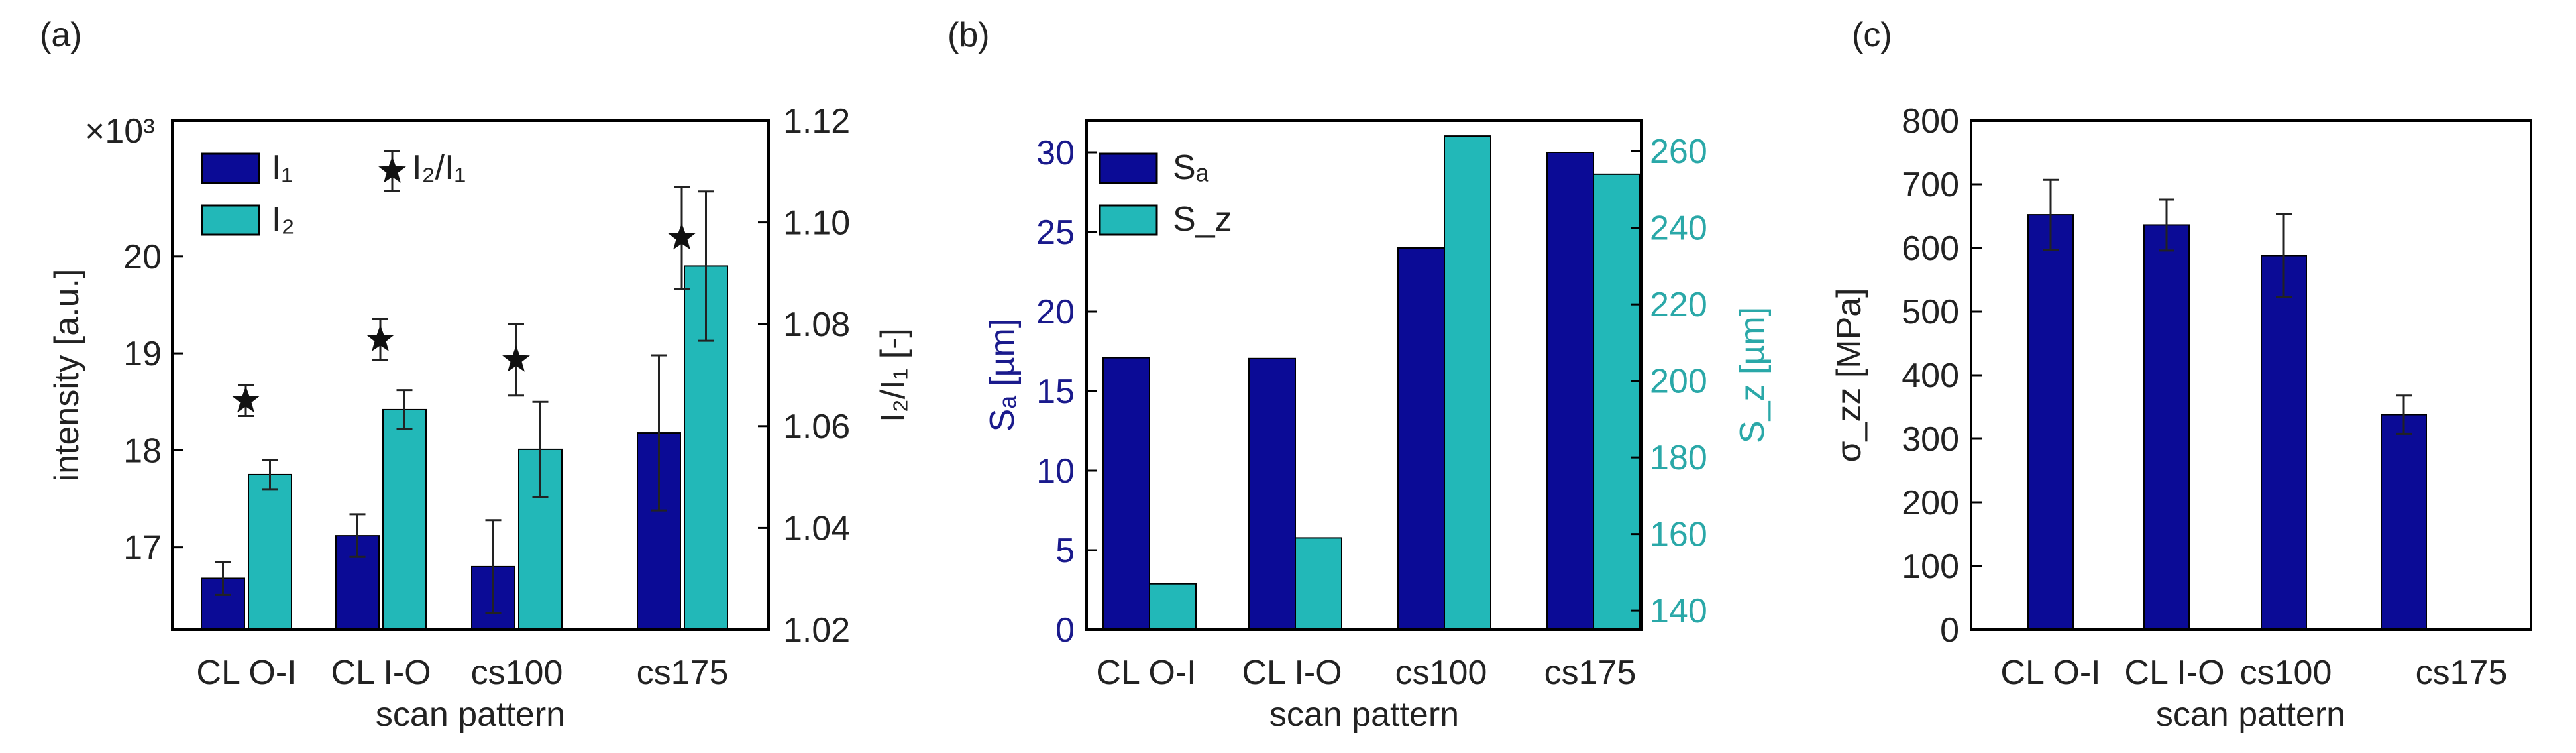 This screenshot has height=753, width=2576. I want to click on legend-swatch-sz, so click(1128, 220).